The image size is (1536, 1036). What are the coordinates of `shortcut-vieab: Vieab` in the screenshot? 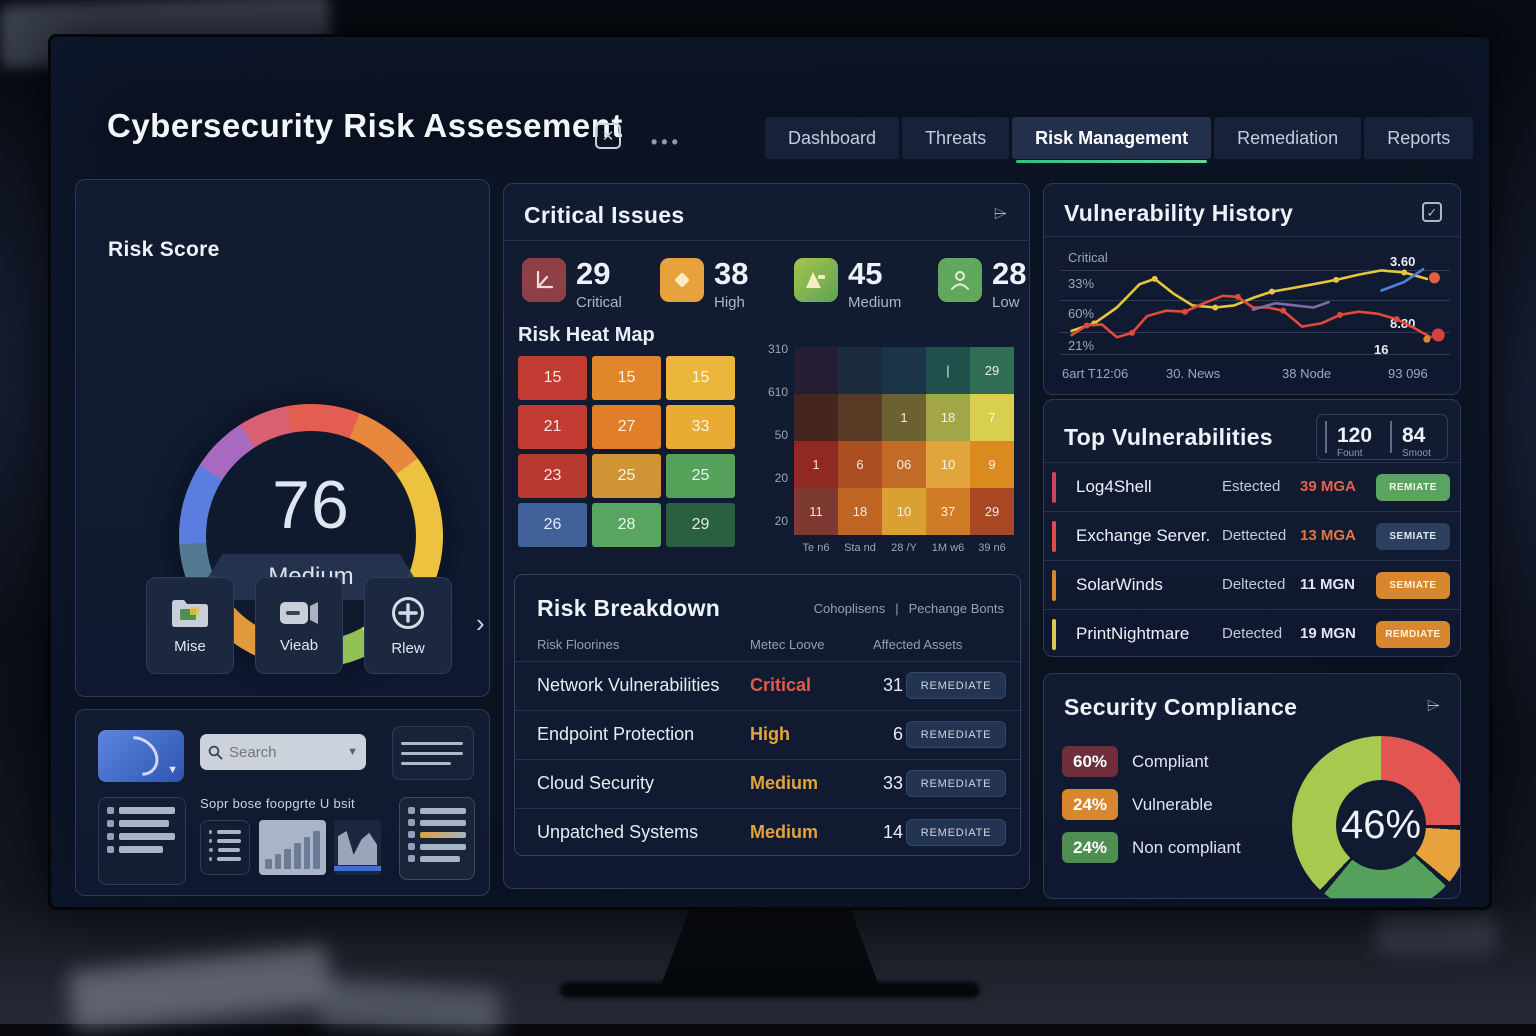 It's located at (299, 625).